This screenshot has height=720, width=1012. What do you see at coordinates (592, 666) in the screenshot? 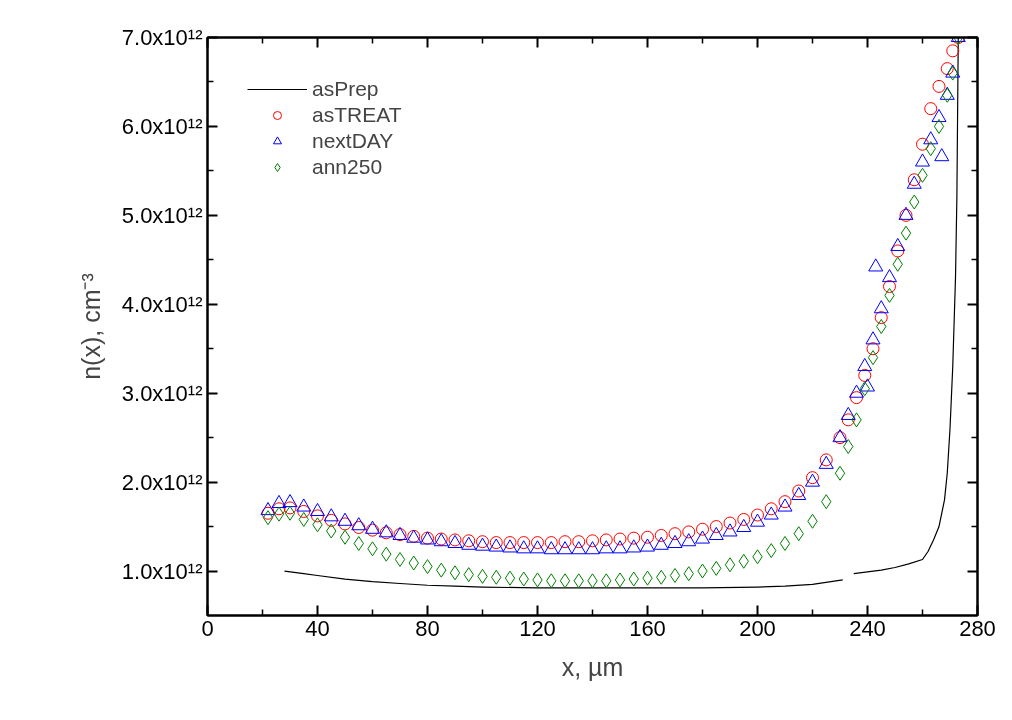
I see `x-axis-title: x, µm` at bounding box center [592, 666].